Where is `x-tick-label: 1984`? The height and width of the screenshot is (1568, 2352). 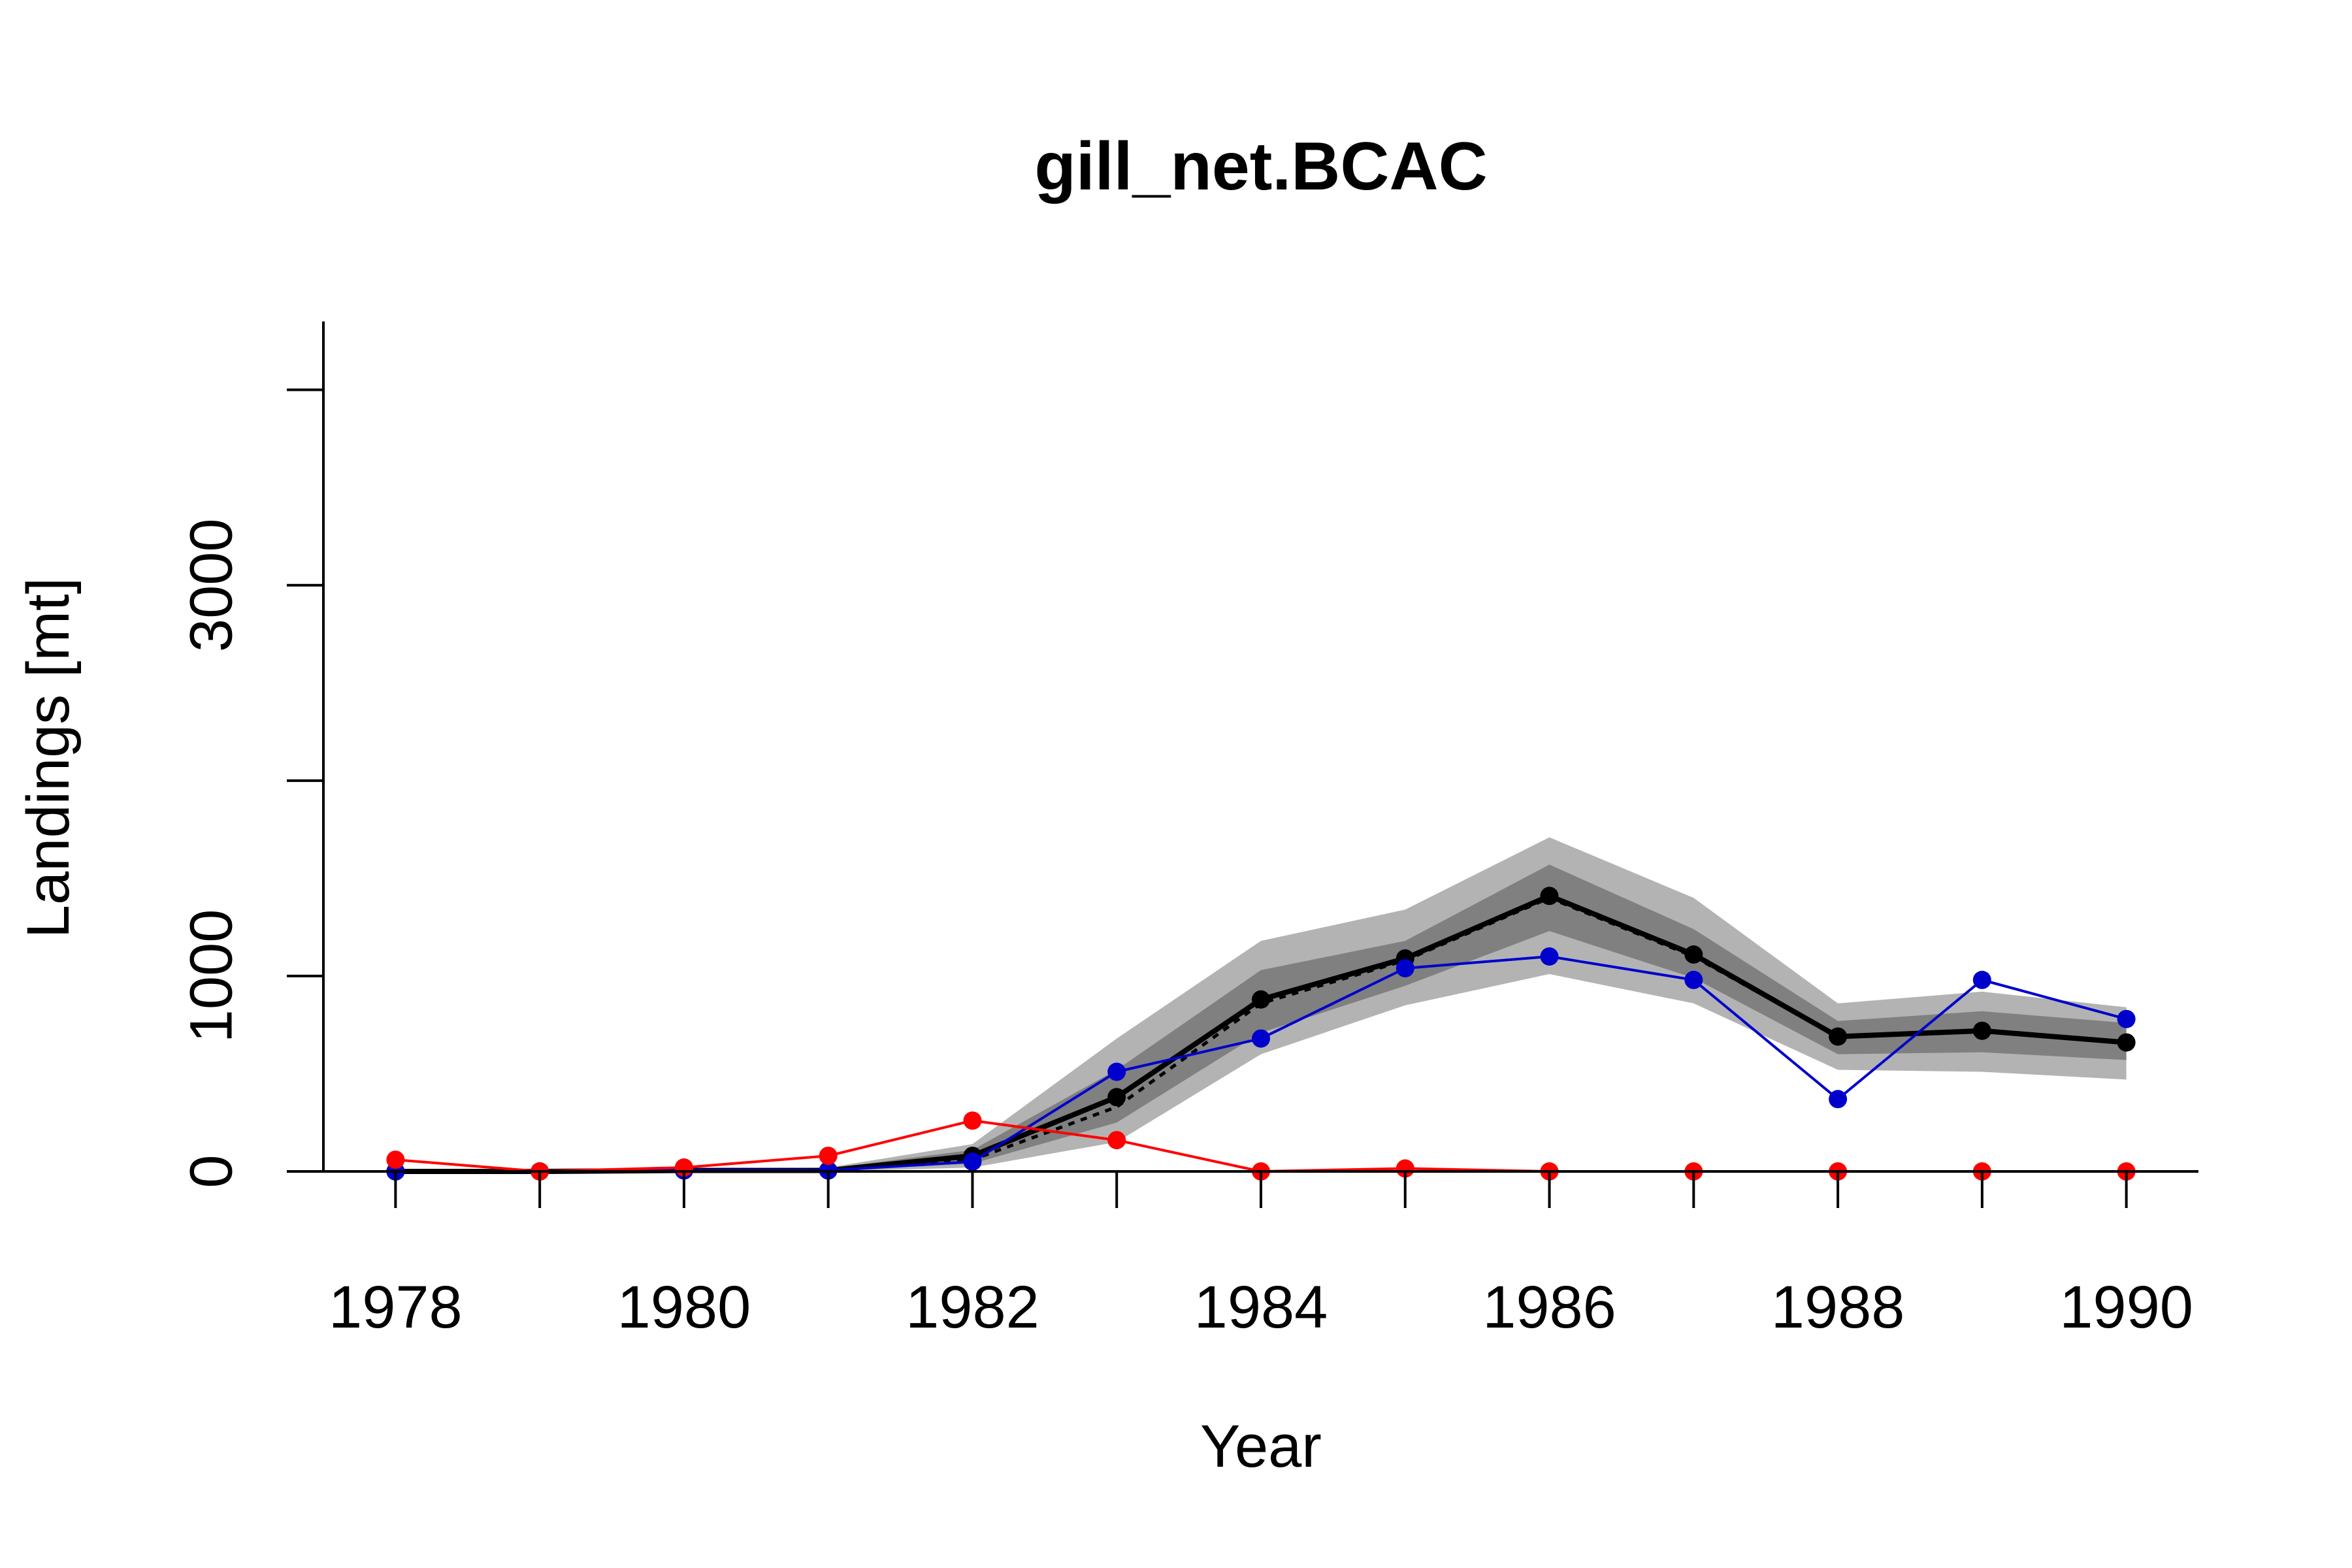 x-tick-label: 1984 is located at coordinates (1261, 1307).